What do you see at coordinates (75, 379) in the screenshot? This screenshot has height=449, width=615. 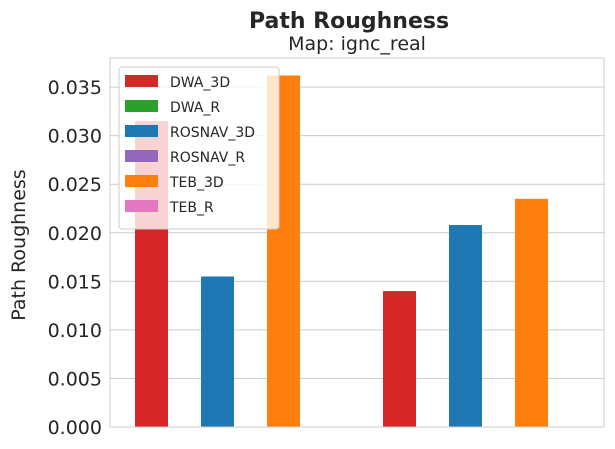 I see `y-tick-label: 0.005` at bounding box center [75, 379].